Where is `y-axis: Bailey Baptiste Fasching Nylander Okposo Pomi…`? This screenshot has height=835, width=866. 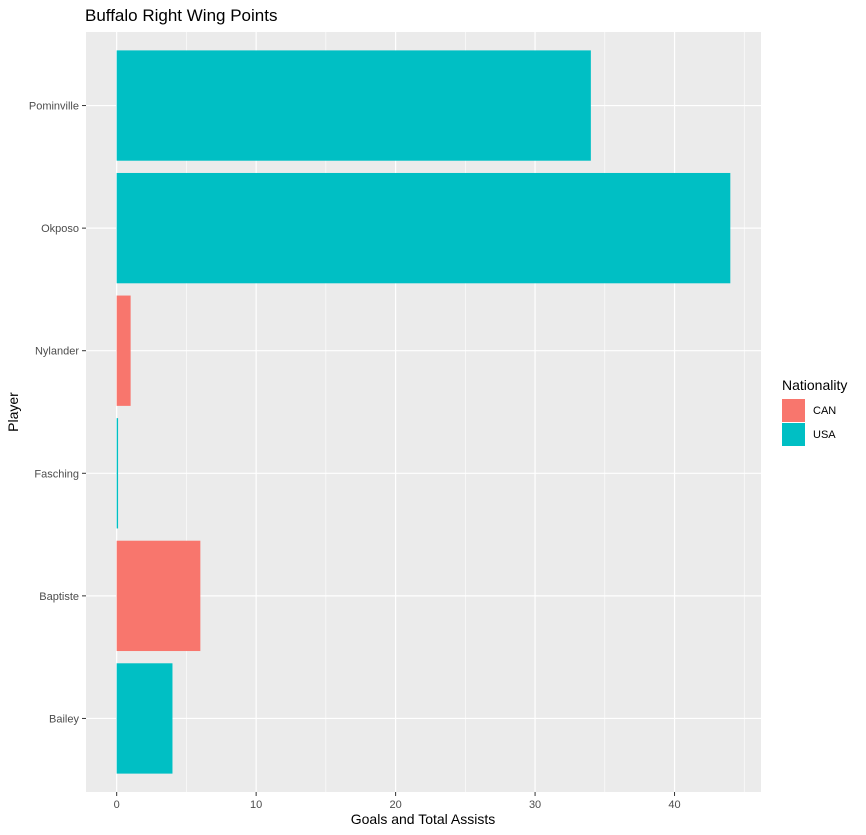
y-axis: Bailey Baptiste Fasching Nylander Okposo Pomi… is located at coordinates (57, 413).